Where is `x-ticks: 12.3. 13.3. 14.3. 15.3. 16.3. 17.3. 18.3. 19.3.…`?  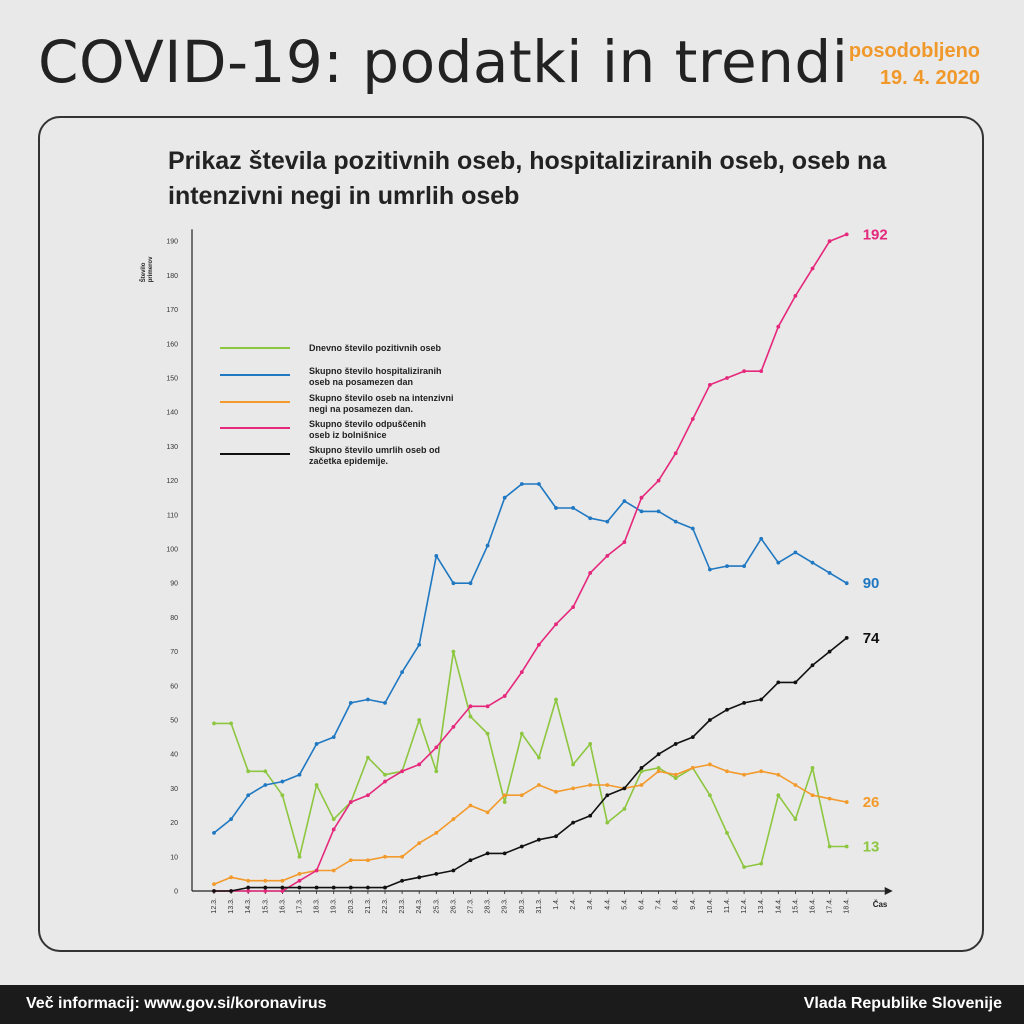
x-ticks: 12.3. 13.3. 14.3. 15.3. 16.3. 17.3. 18.3. 19.3.… is located at coordinates (531, 902).